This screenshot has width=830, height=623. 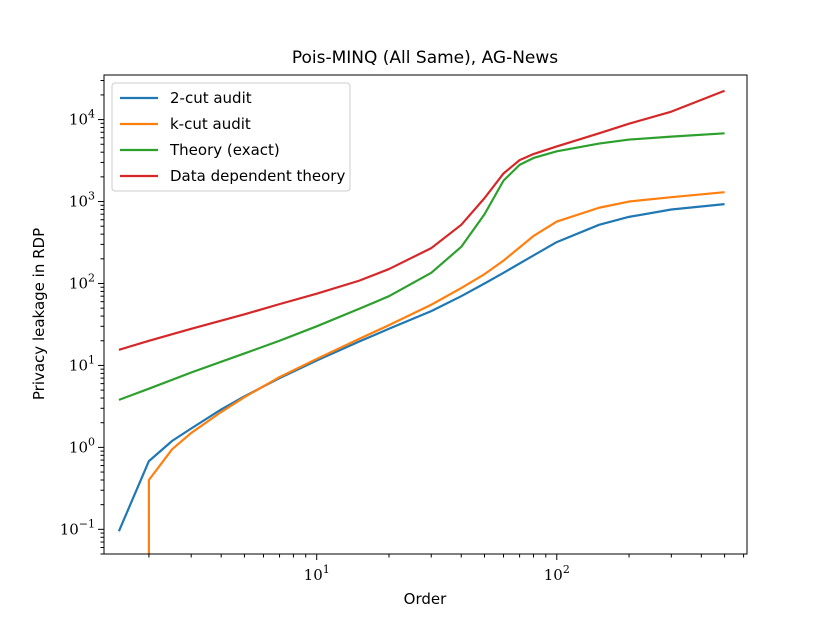 What do you see at coordinates (425, 58) in the screenshot?
I see `chart-title: Pois-MINQ (All Same), AG-News` at bounding box center [425, 58].